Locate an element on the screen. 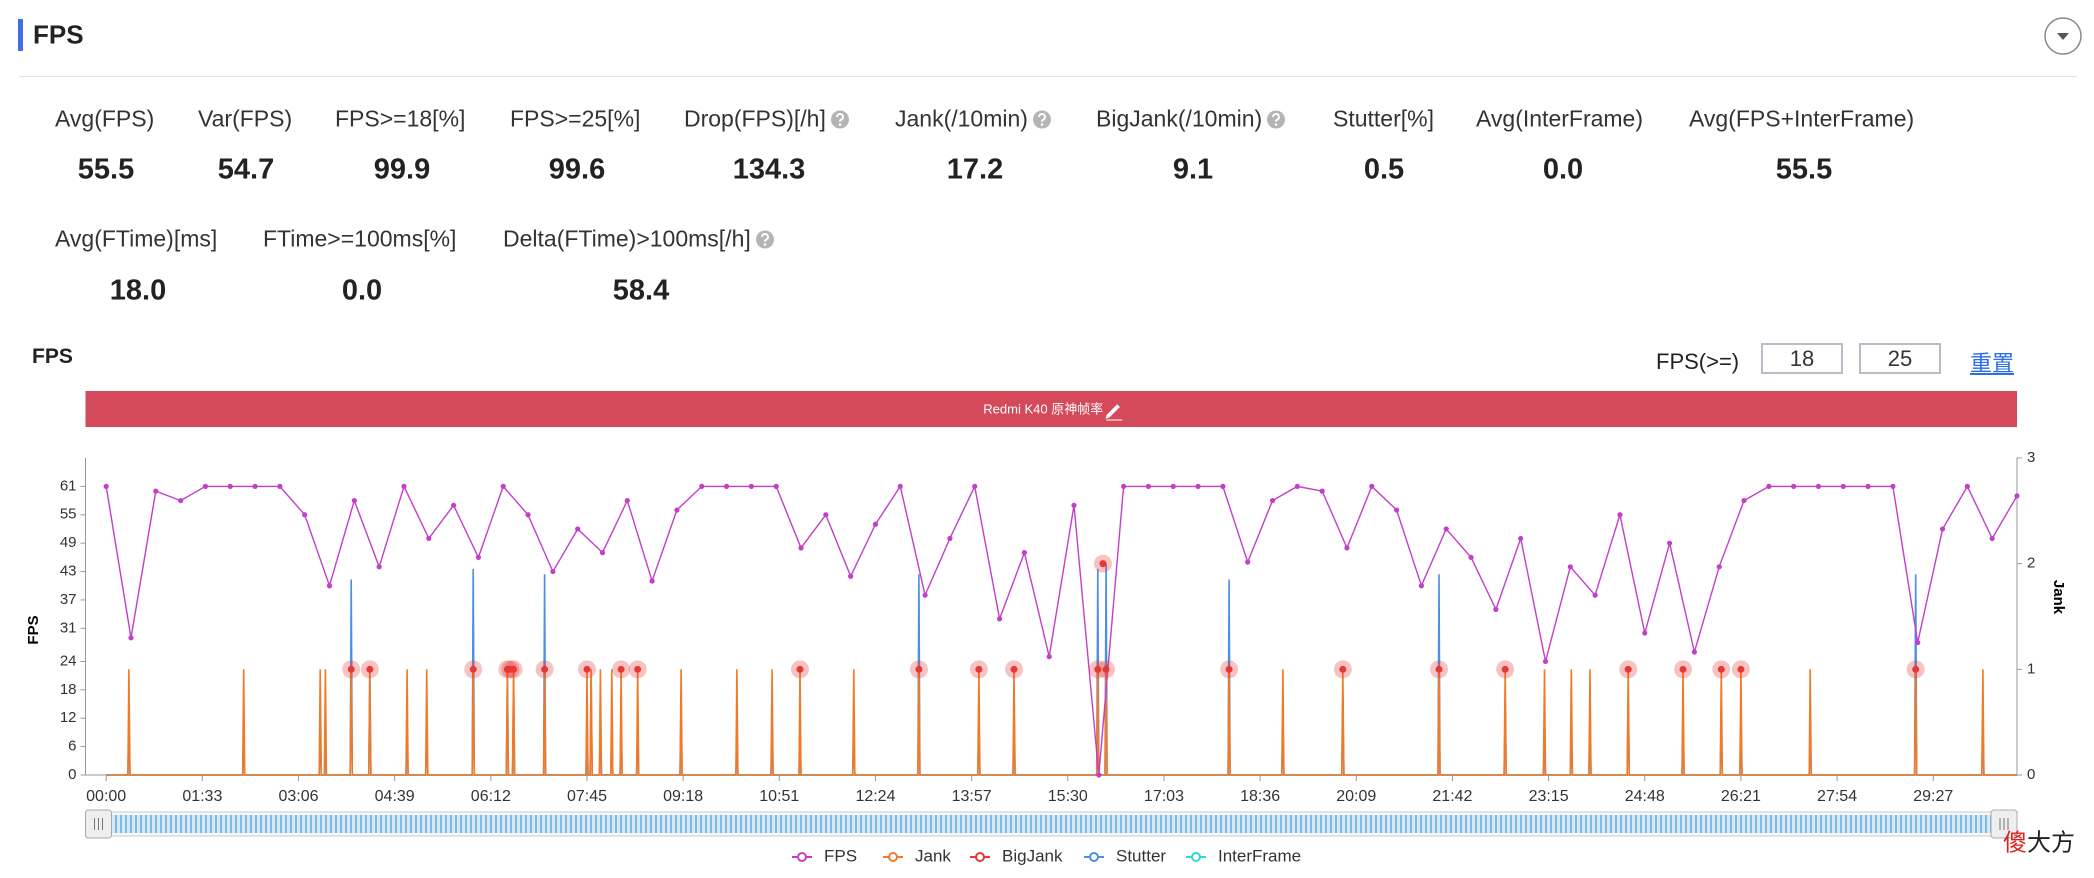 The width and height of the screenshot is (2094, 878). metric-label: Var(FPS) is located at coordinates (245, 119).